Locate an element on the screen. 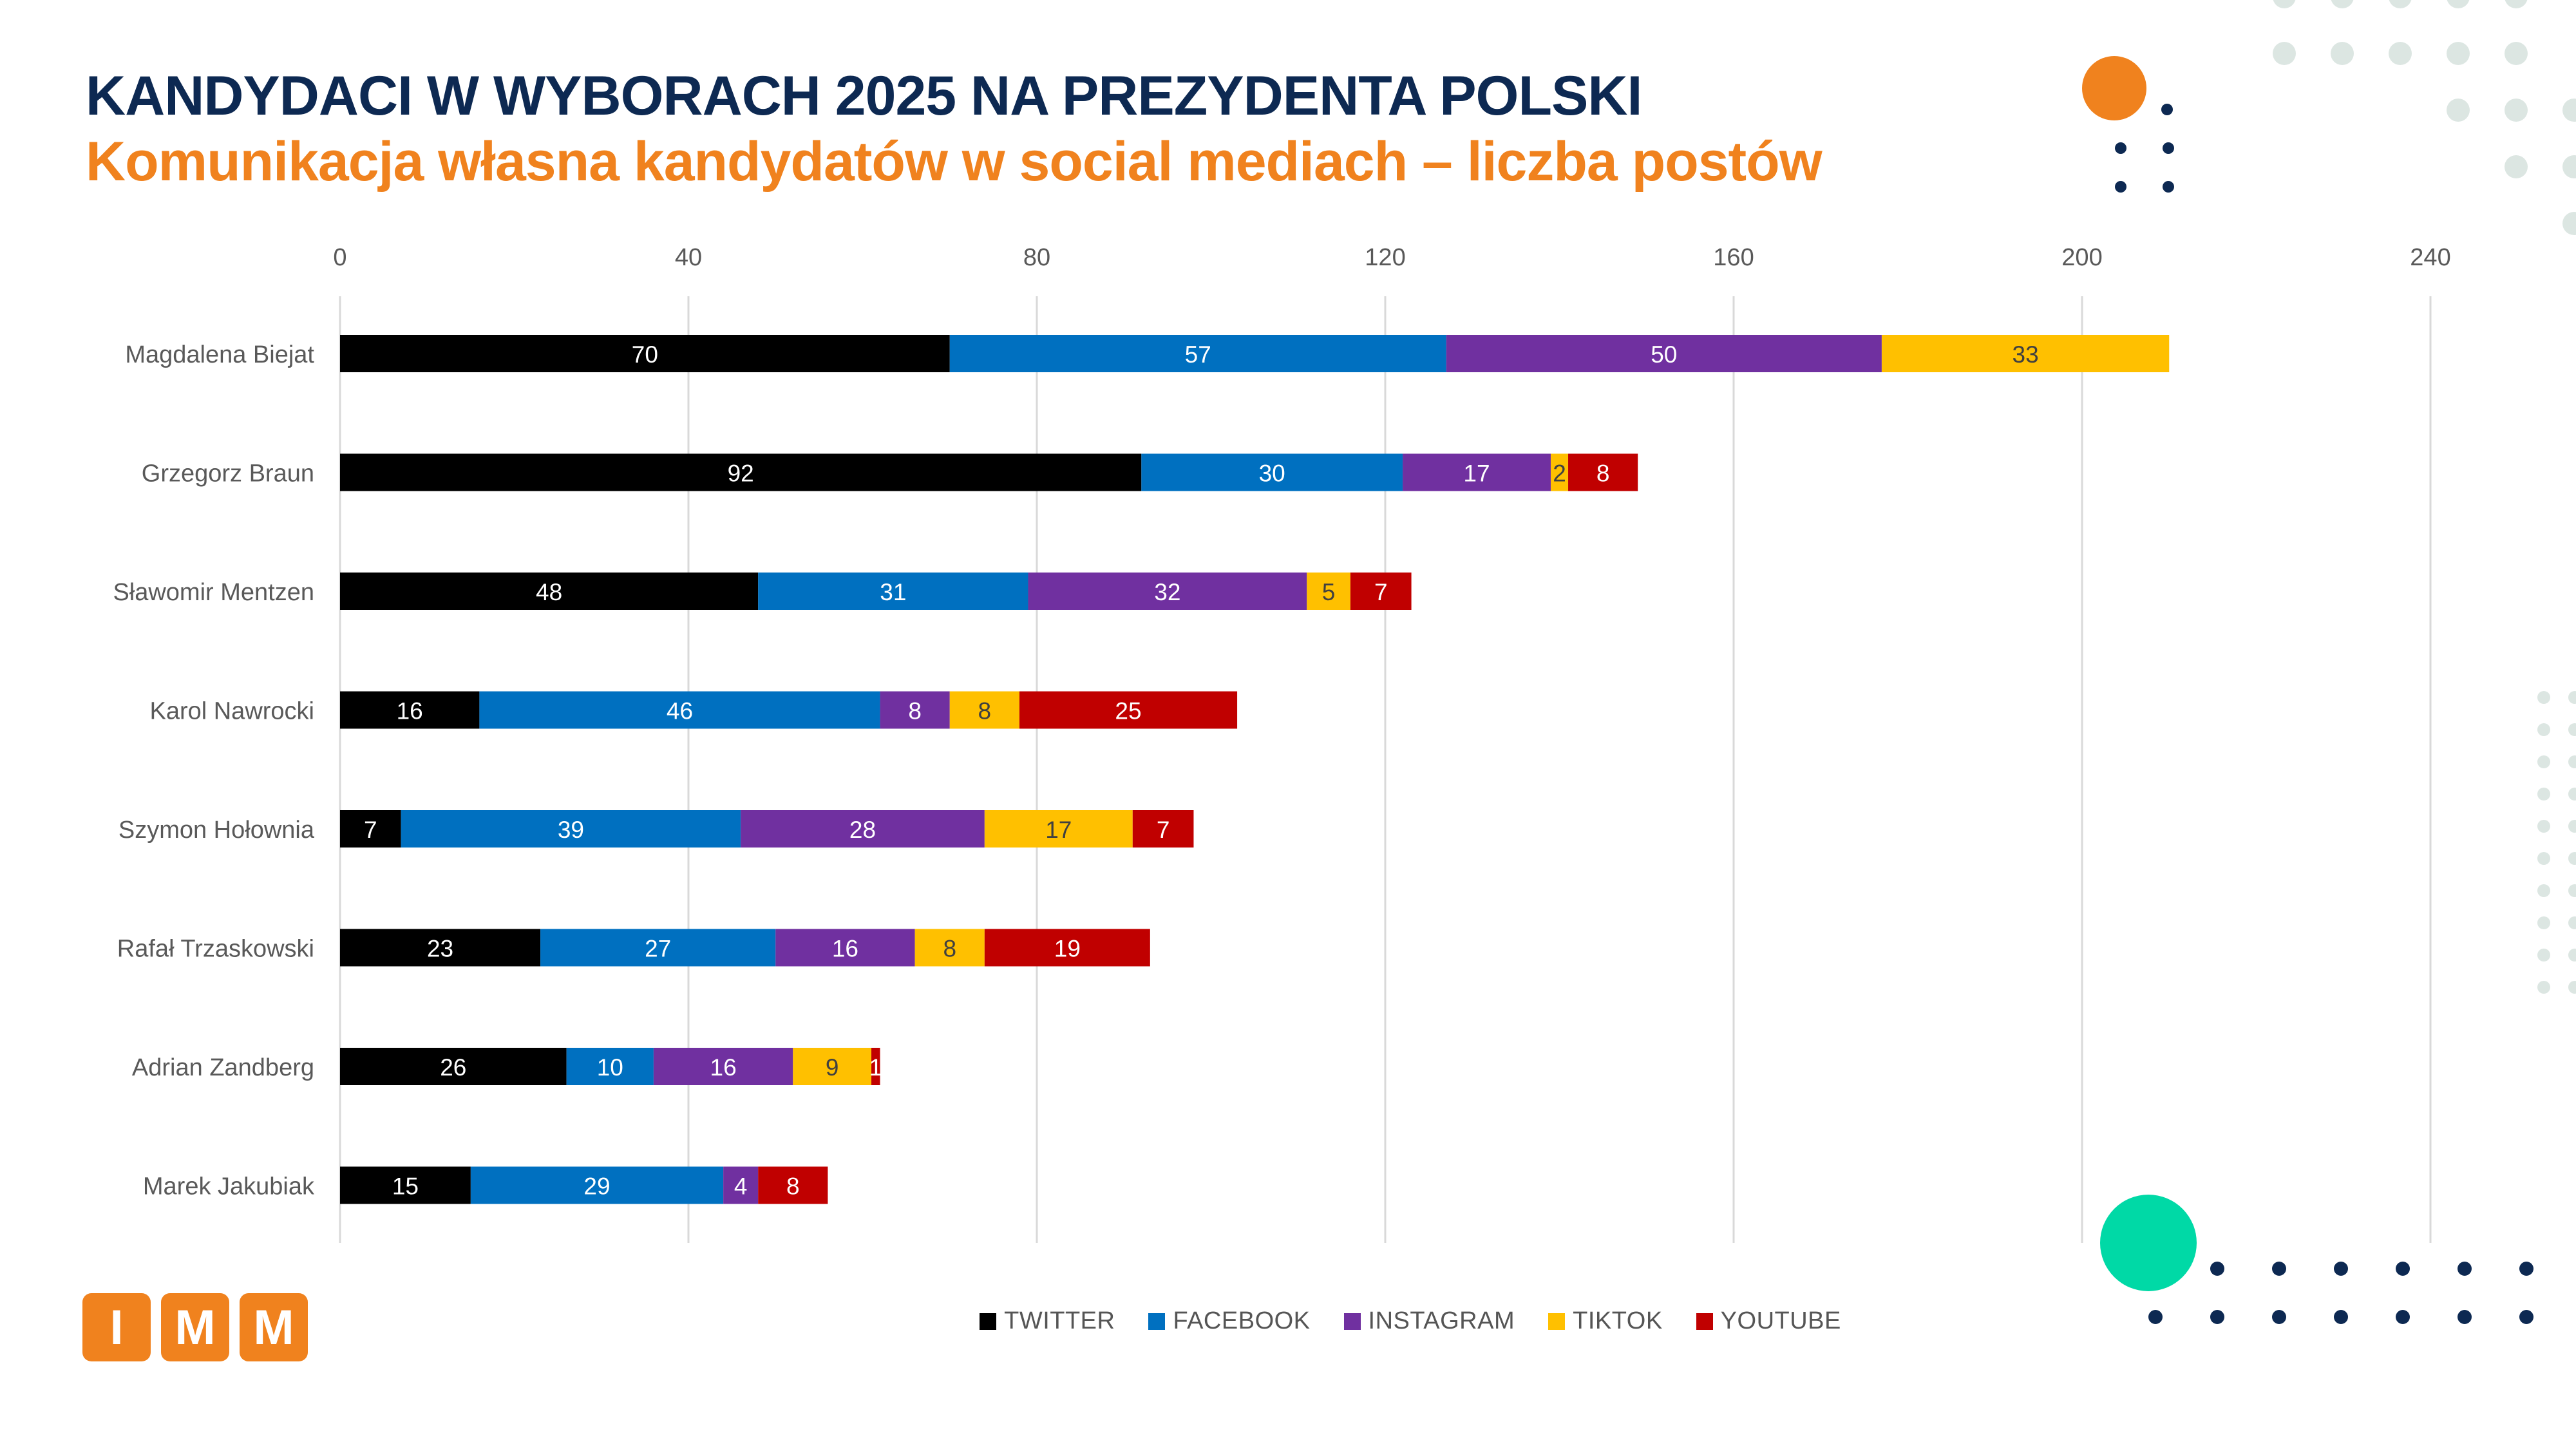  legend-label: TIKTOK is located at coordinates (1618, 1320).